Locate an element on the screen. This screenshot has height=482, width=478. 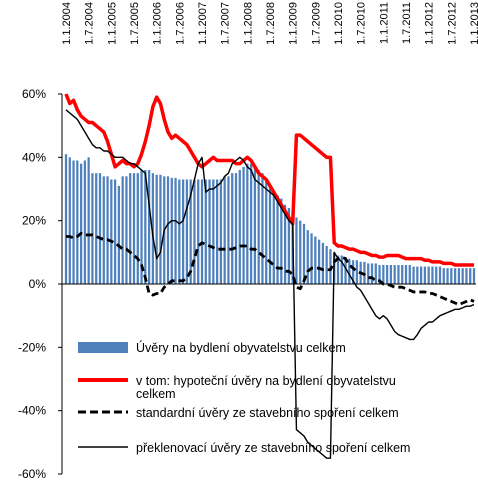
x-tick-label: 1.7.2006 is located at coordinates (180, 23).